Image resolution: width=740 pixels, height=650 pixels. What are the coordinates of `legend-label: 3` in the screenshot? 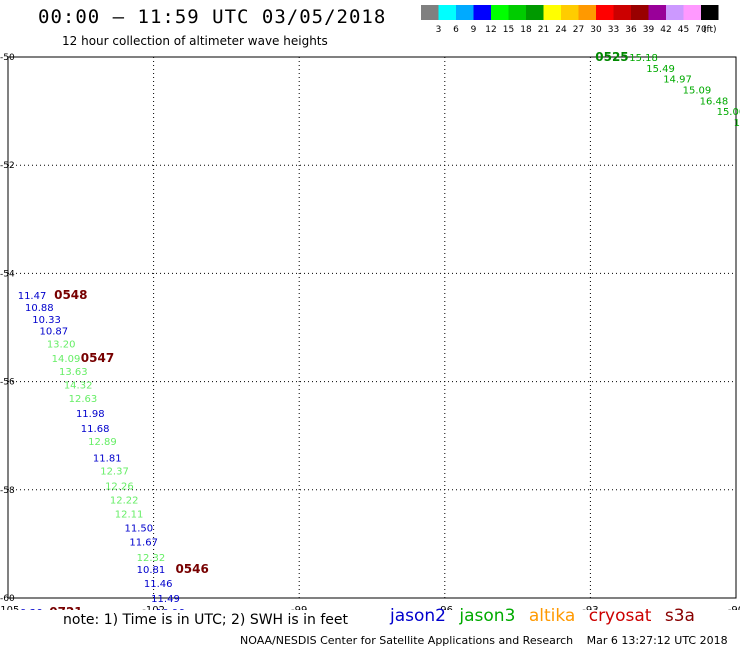 It's located at (439, 30).